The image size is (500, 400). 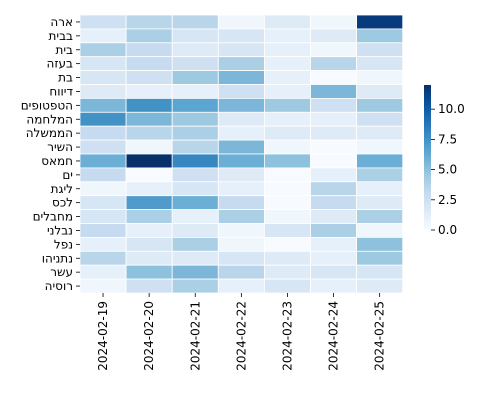 What do you see at coordinates (195, 336) in the screenshot?
I see `column-label: 2024-02-21` at bounding box center [195, 336].